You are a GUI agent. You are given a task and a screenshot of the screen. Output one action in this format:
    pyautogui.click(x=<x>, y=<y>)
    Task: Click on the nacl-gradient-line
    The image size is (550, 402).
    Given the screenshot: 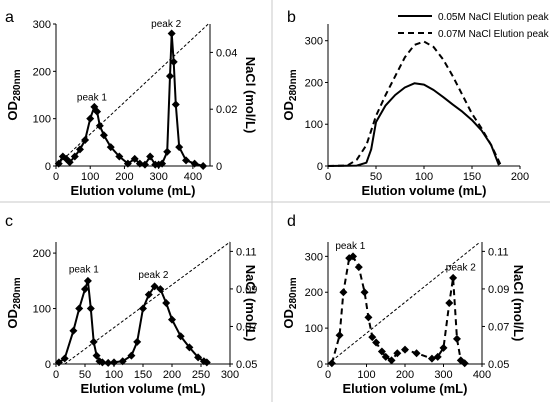 What is the action you would take?
    pyautogui.click(x=404, y=303)
    